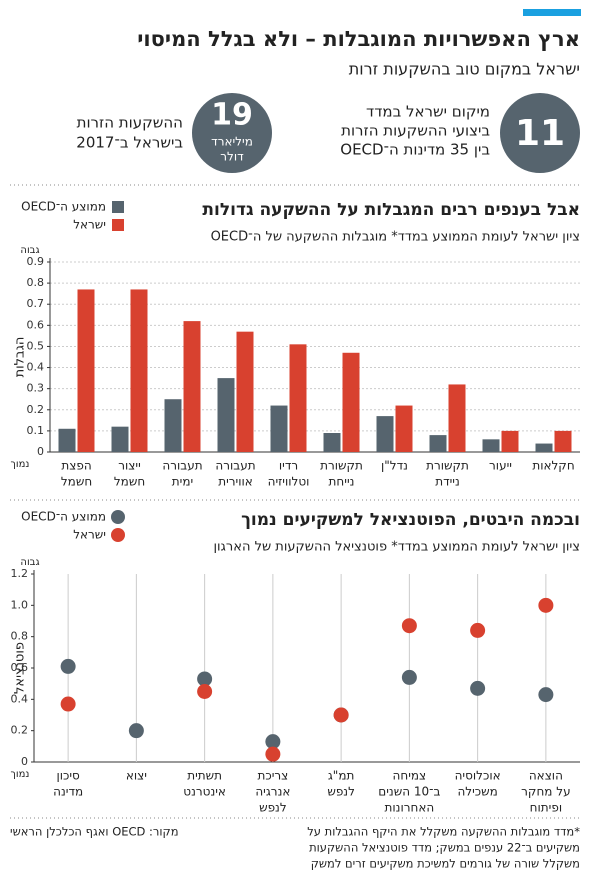 The width and height of the screenshot is (590, 883). I want to click on stat-unit: דולר, so click(232, 157).